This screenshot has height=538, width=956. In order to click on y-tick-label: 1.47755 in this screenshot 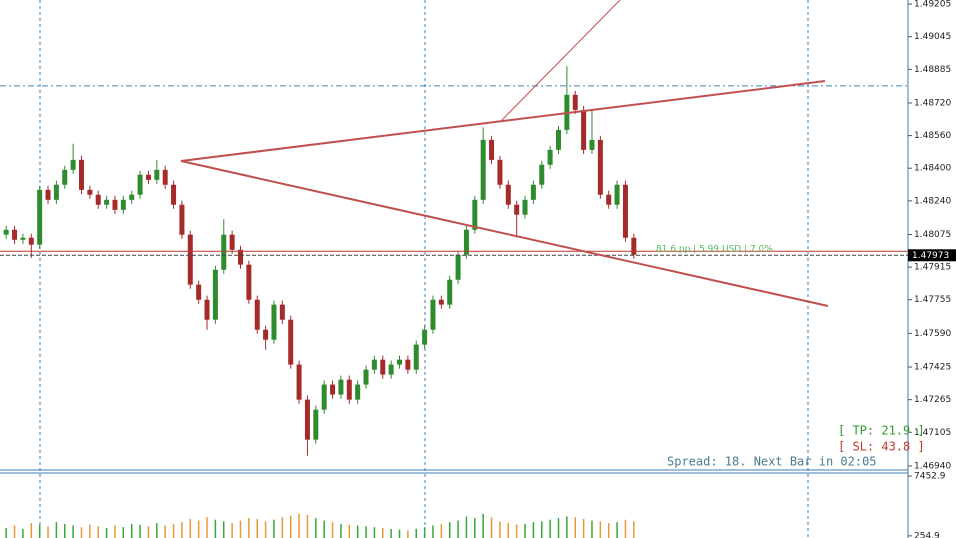, I will do `click(932, 300)`.